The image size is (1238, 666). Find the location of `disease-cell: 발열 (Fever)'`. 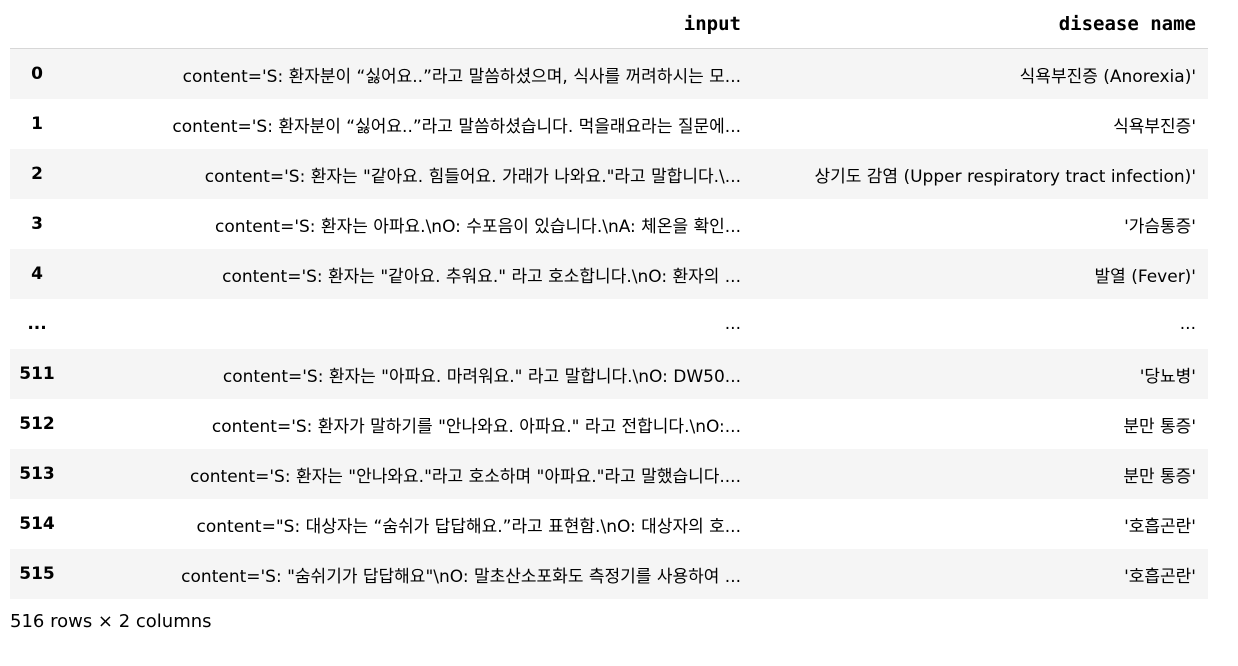

disease-cell: 발열 (Fever)' is located at coordinates (980, 274).